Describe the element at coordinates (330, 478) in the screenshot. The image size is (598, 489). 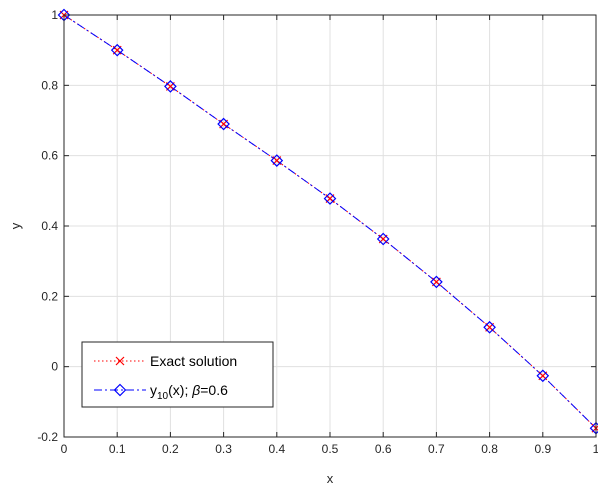
I see `x-axis-label: x` at that location.